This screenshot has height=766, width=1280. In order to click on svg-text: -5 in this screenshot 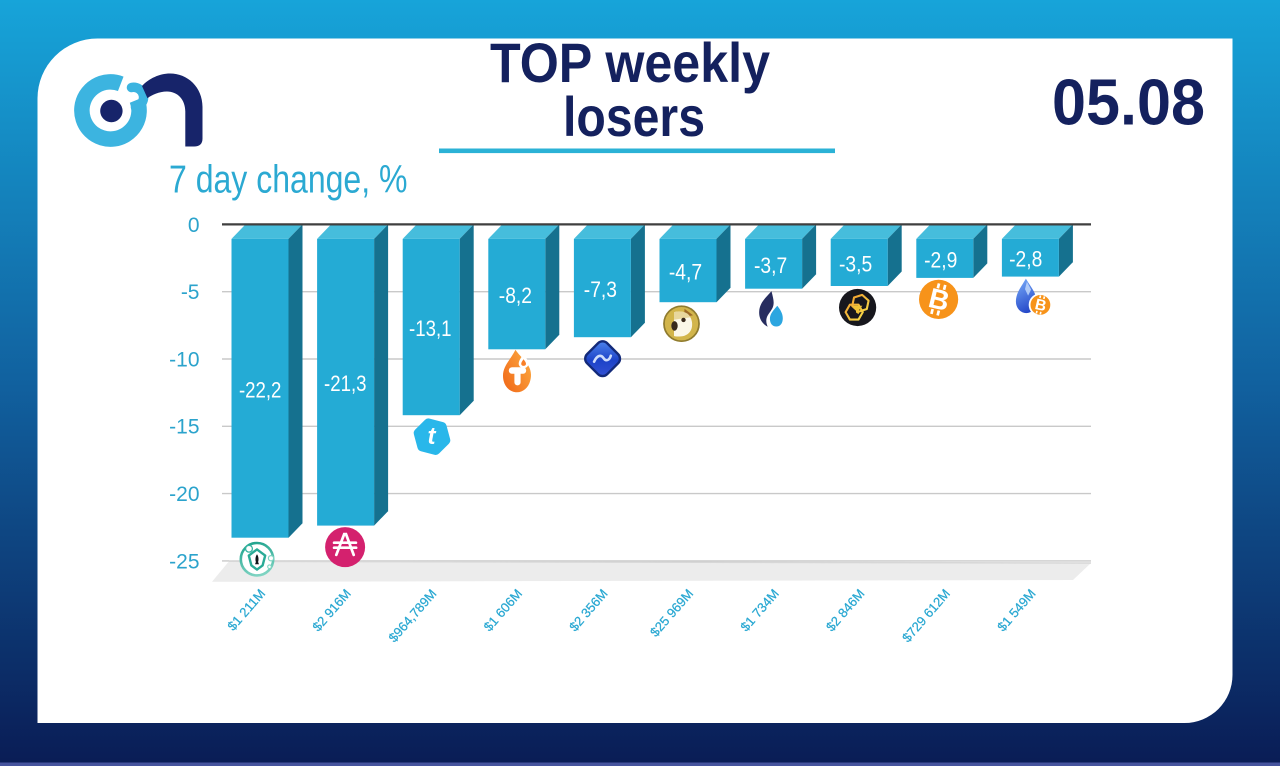, I will do `click(190, 292)`.